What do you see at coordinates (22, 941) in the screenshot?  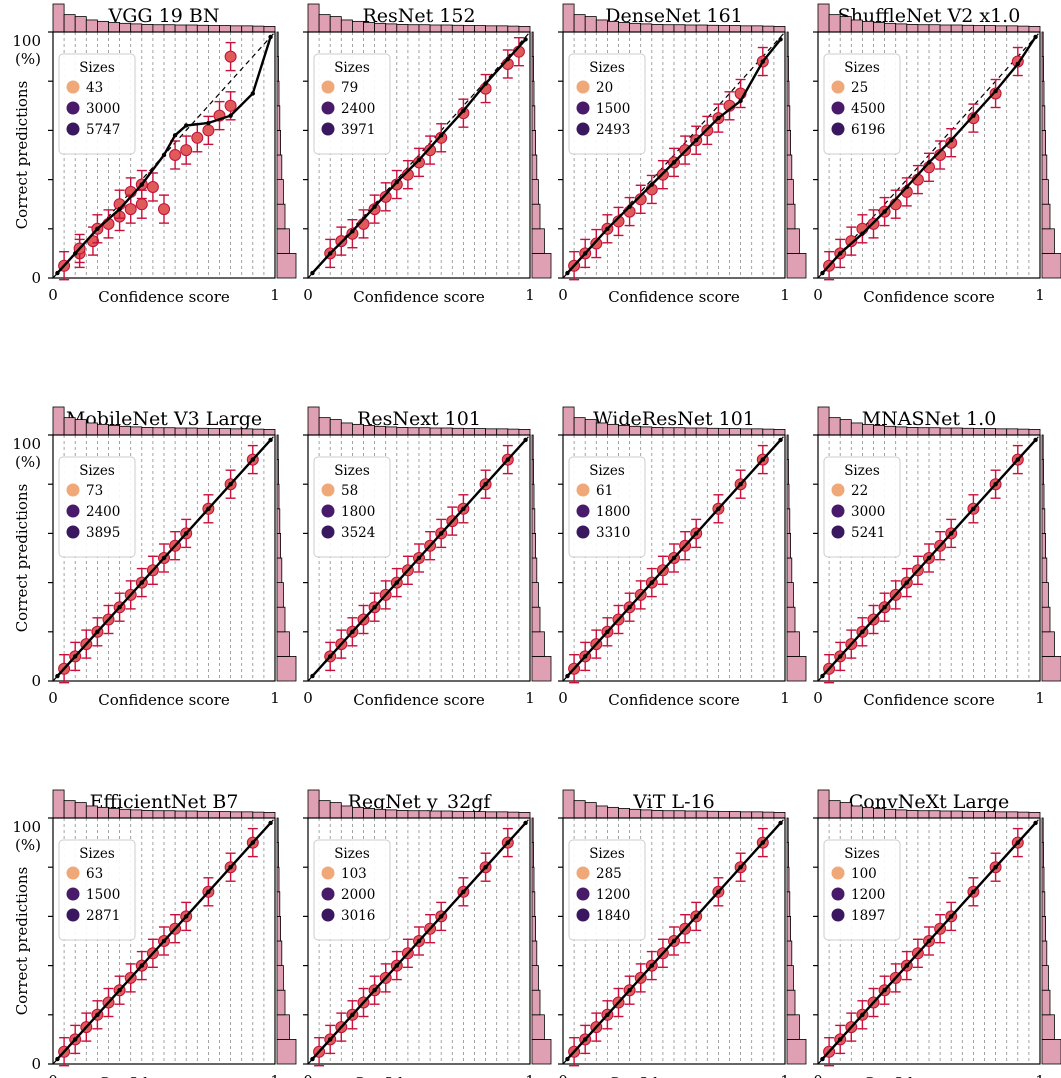 I see `y-axis-label: Correct predictions` at bounding box center [22, 941].